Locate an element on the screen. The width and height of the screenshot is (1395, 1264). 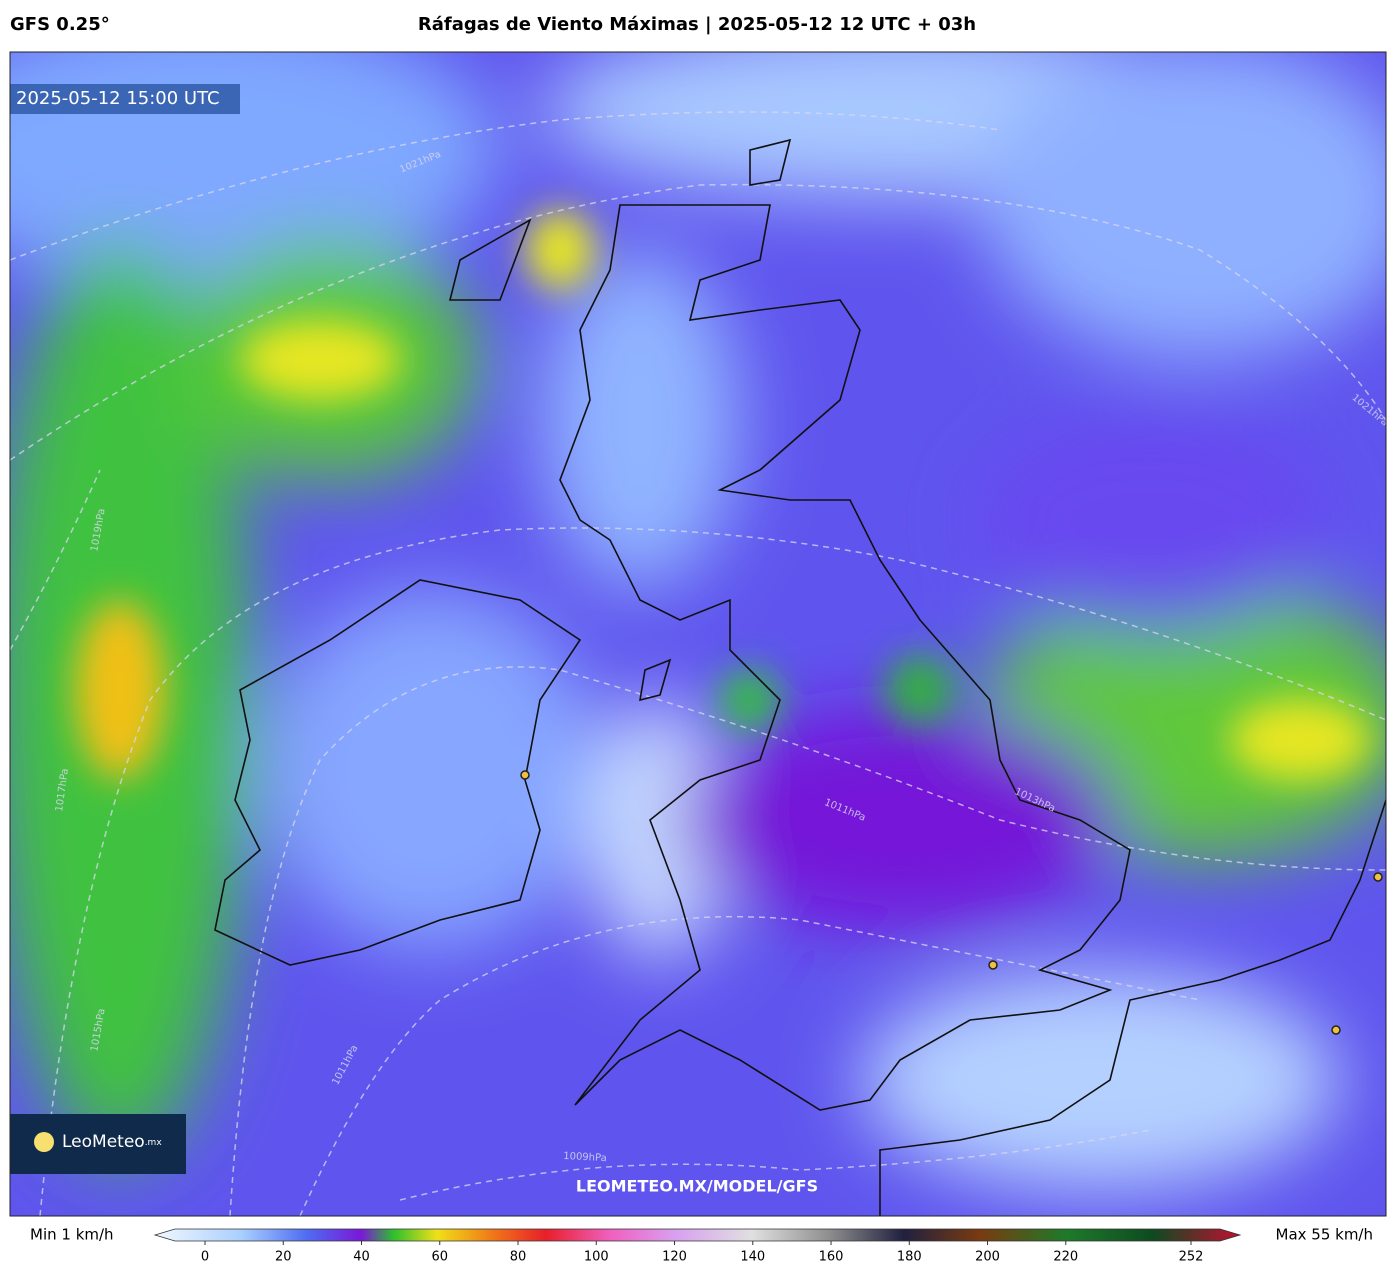
colorbar-tick-label: 120 is located at coordinates (674, 1257).